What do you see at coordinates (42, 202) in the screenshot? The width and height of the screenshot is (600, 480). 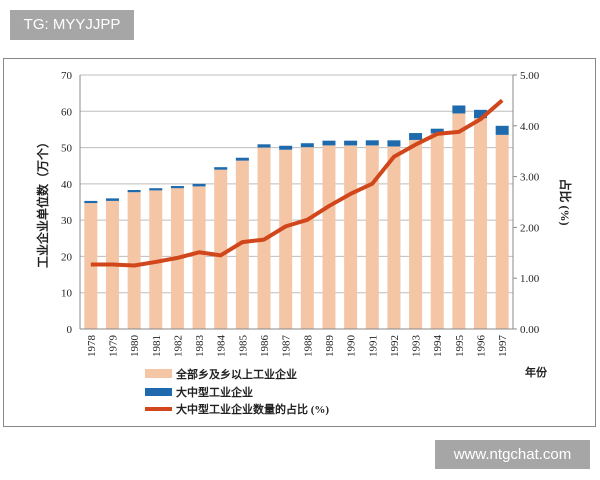 I see `y-axis-label-left: 工业企业单位数（万个）` at bounding box center [42, 202].